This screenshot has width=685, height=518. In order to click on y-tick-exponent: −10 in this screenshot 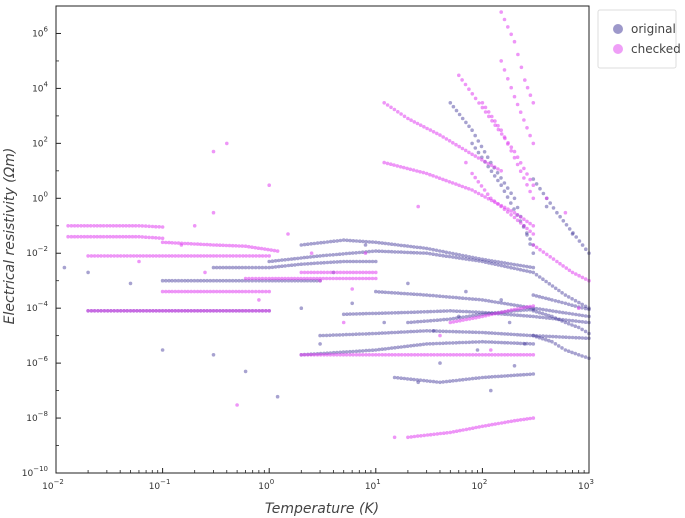, I will do `click(40, 469)`.